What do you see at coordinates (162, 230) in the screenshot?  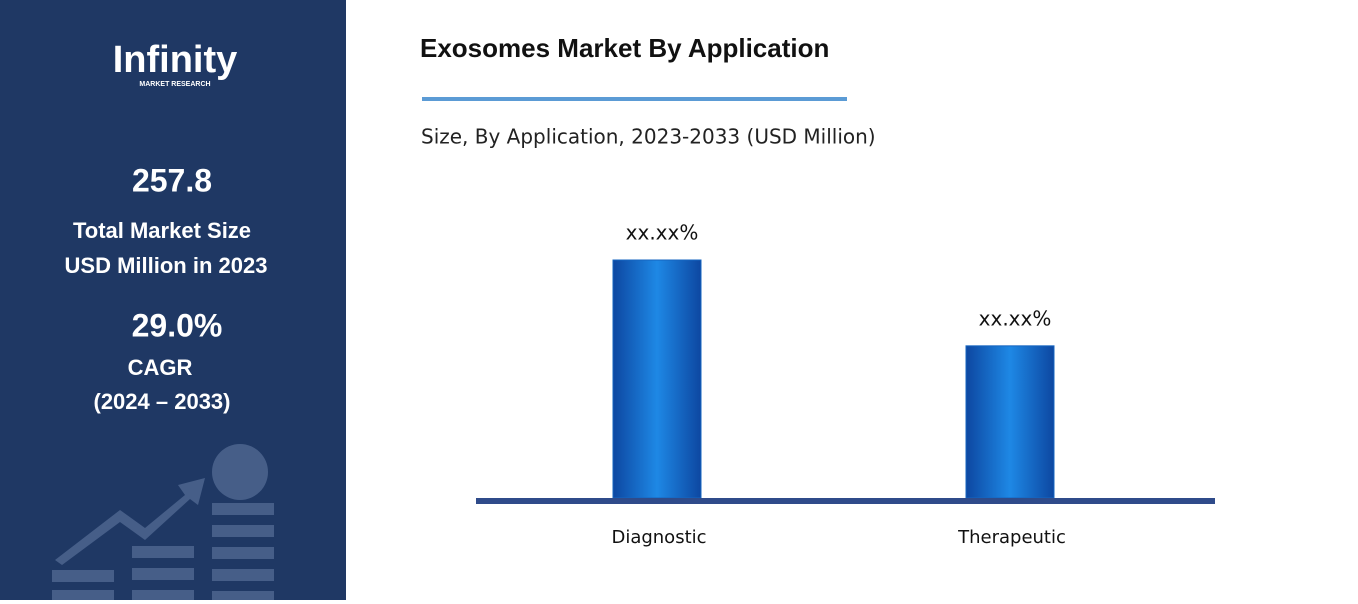 I see `market-size-label: Total Market Size` at bounding box center [162, 230].